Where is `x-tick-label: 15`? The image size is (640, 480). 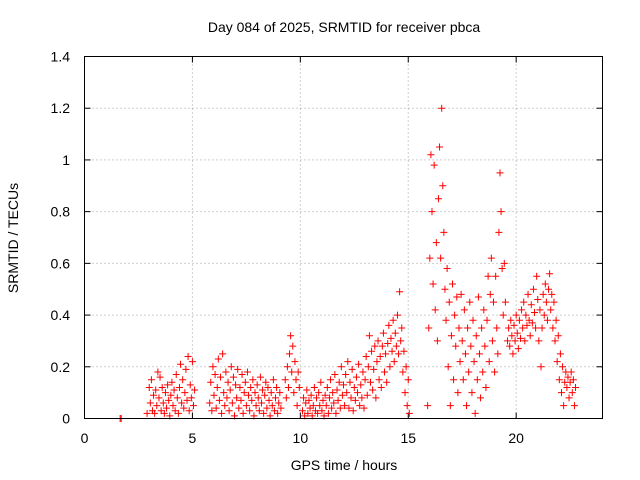 x-tick-label: 15 is located at coordinates (408, 438).